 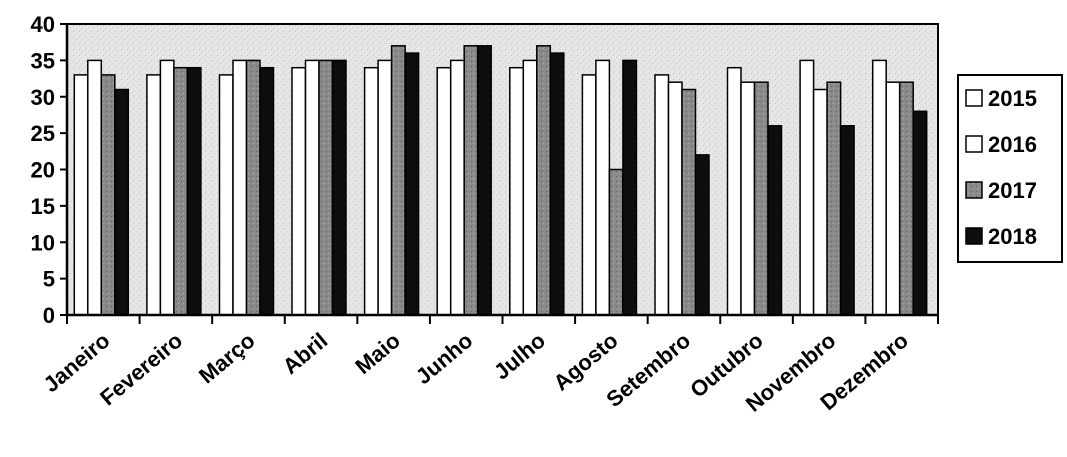 I want to click on bar-2015-abril, so click(x=299, y=191).